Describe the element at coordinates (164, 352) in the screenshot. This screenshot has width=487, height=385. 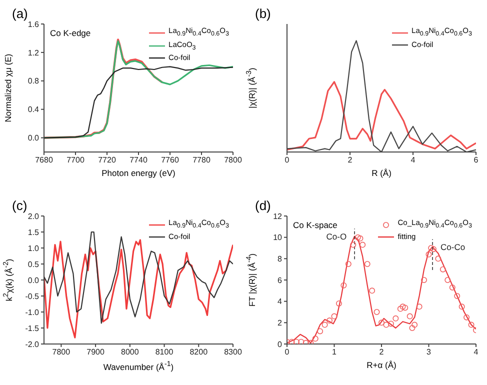
I see `x-tick-label: 8100` at that location.